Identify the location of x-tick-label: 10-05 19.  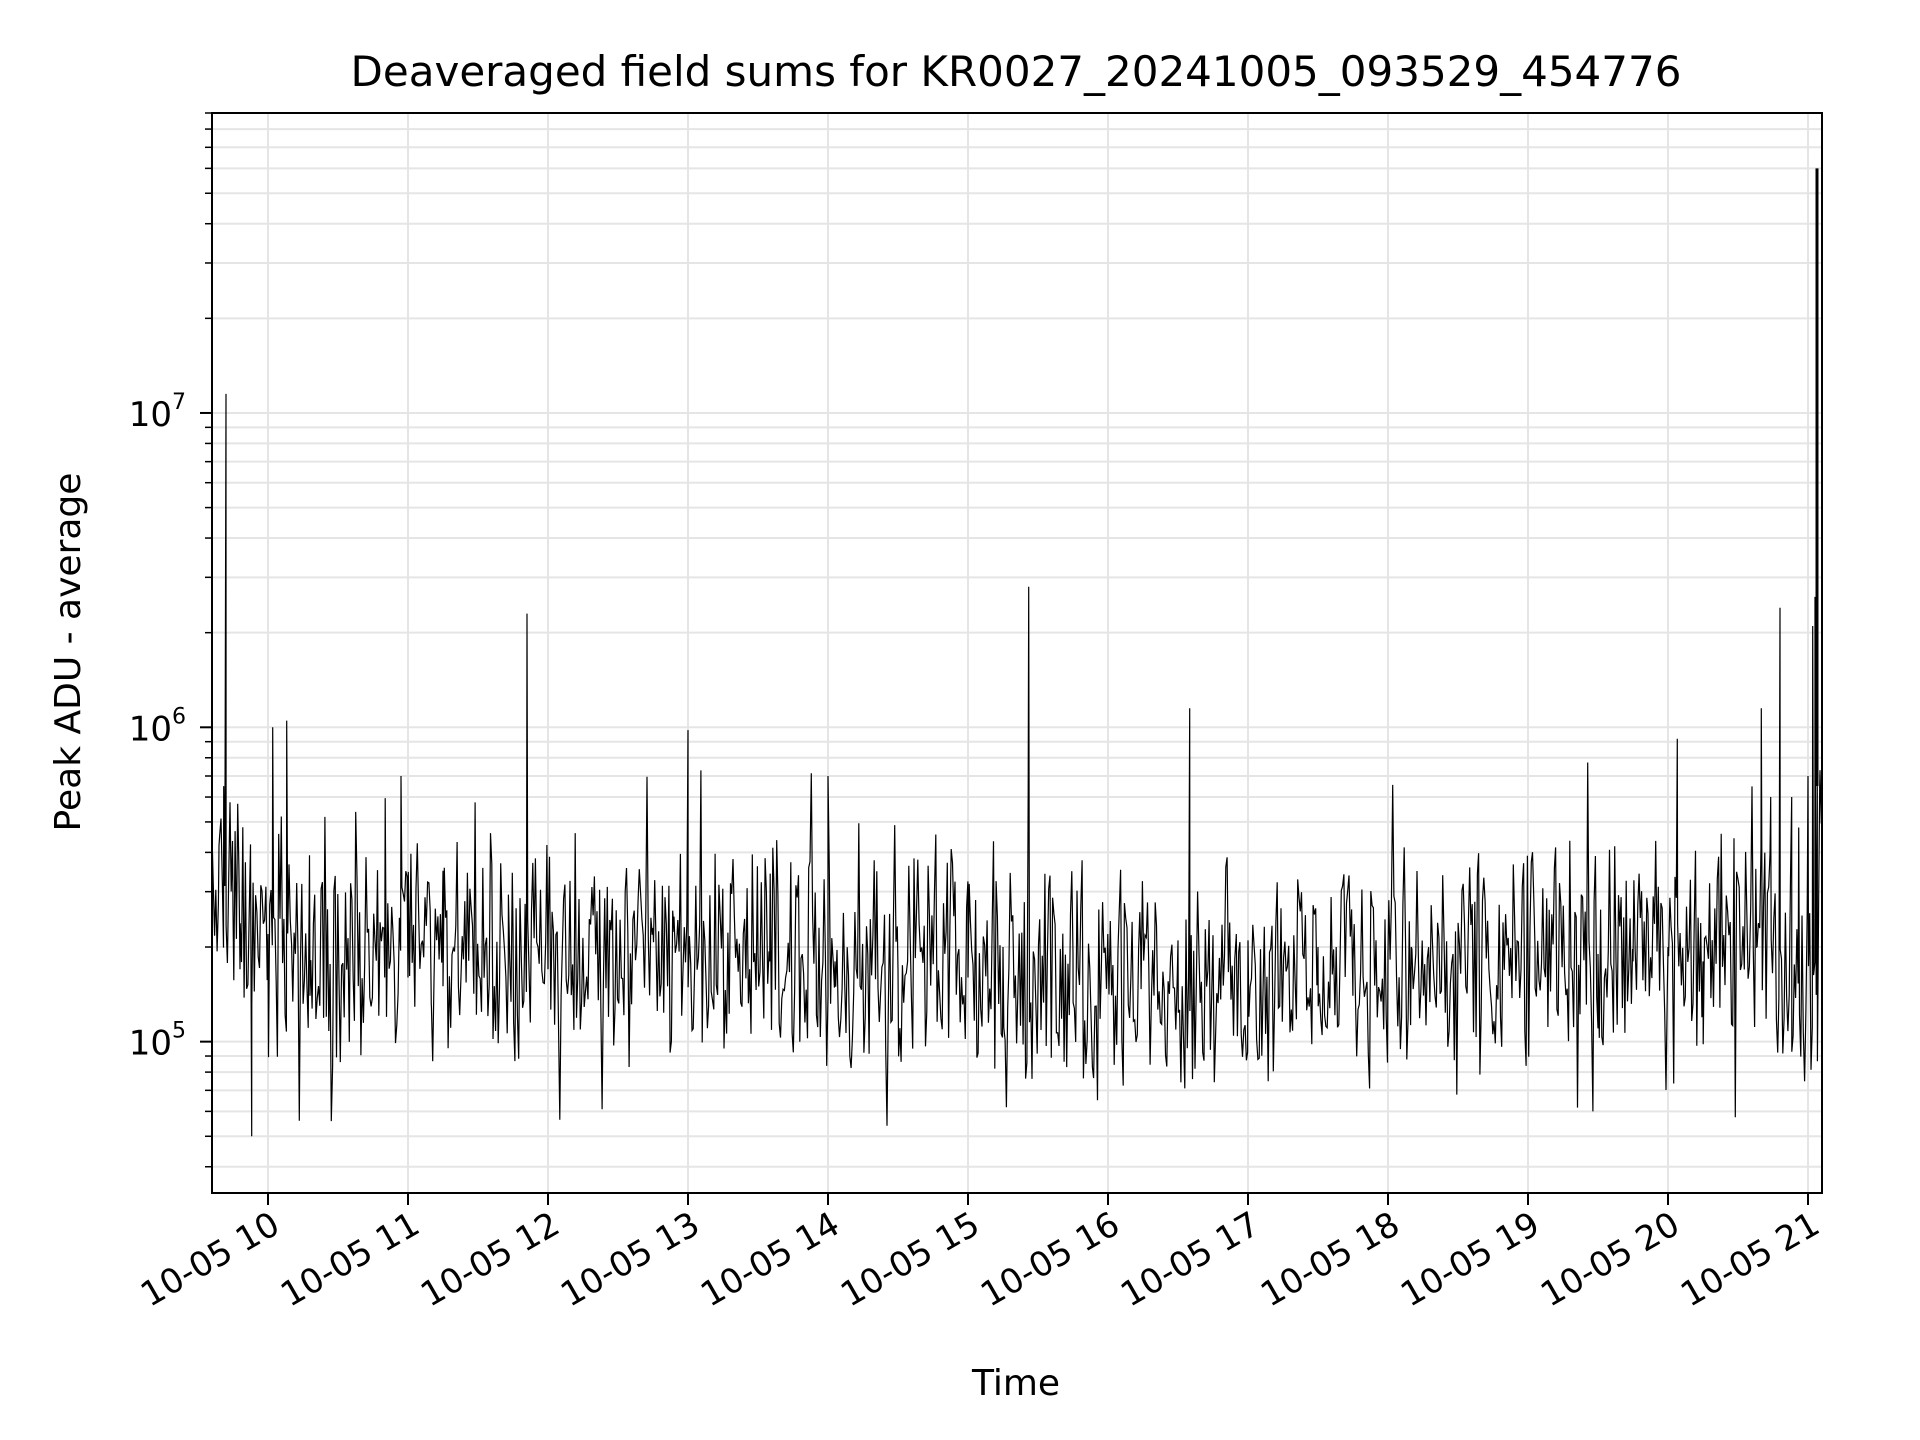
(1470, 1259).